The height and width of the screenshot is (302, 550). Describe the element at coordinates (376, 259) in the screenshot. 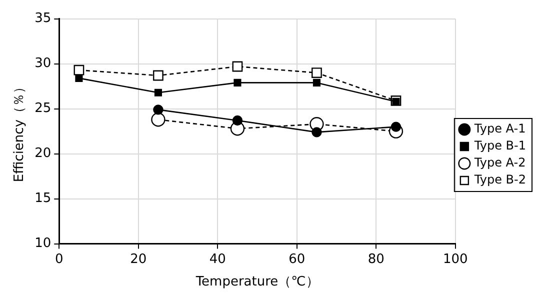

I see `x-tick-label: 80` at that location.